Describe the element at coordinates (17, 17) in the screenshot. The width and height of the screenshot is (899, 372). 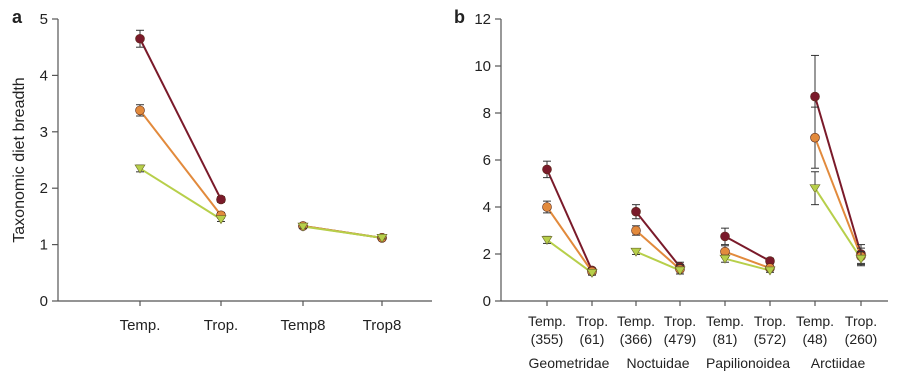
I see `panel-a-letter: a` at that location.